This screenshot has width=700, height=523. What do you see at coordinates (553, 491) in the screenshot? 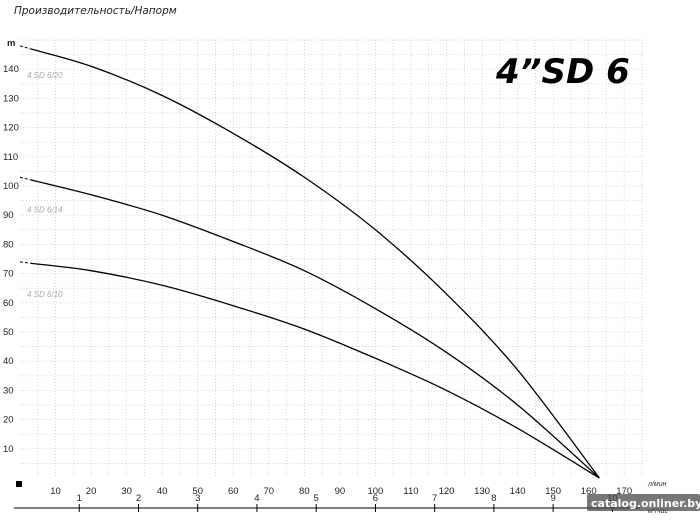
I see `x-tick-label: 150` at bounding box center [553, 491].